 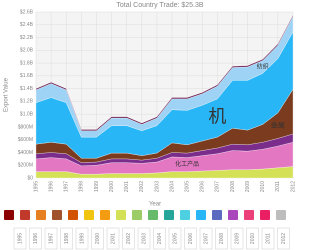 I want to click on area-label: 金属, so click(x=278, y=124).